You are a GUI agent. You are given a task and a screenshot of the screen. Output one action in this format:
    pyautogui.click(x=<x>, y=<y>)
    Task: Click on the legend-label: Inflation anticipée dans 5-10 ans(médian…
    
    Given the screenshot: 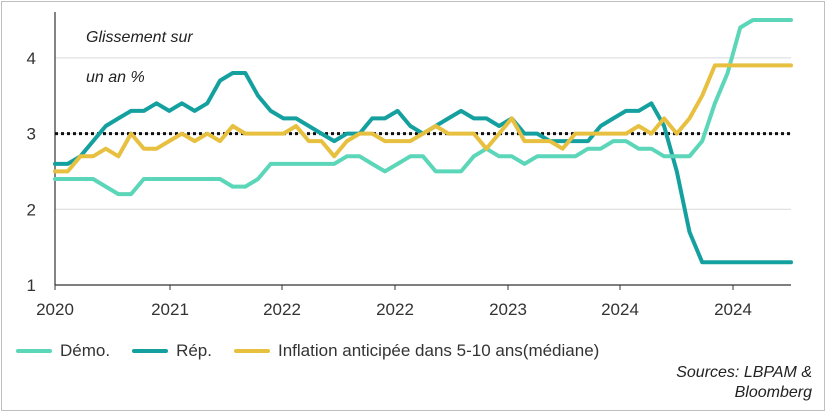 What is the action you would take?
    pyautogui.click(x=439, y=350)
    